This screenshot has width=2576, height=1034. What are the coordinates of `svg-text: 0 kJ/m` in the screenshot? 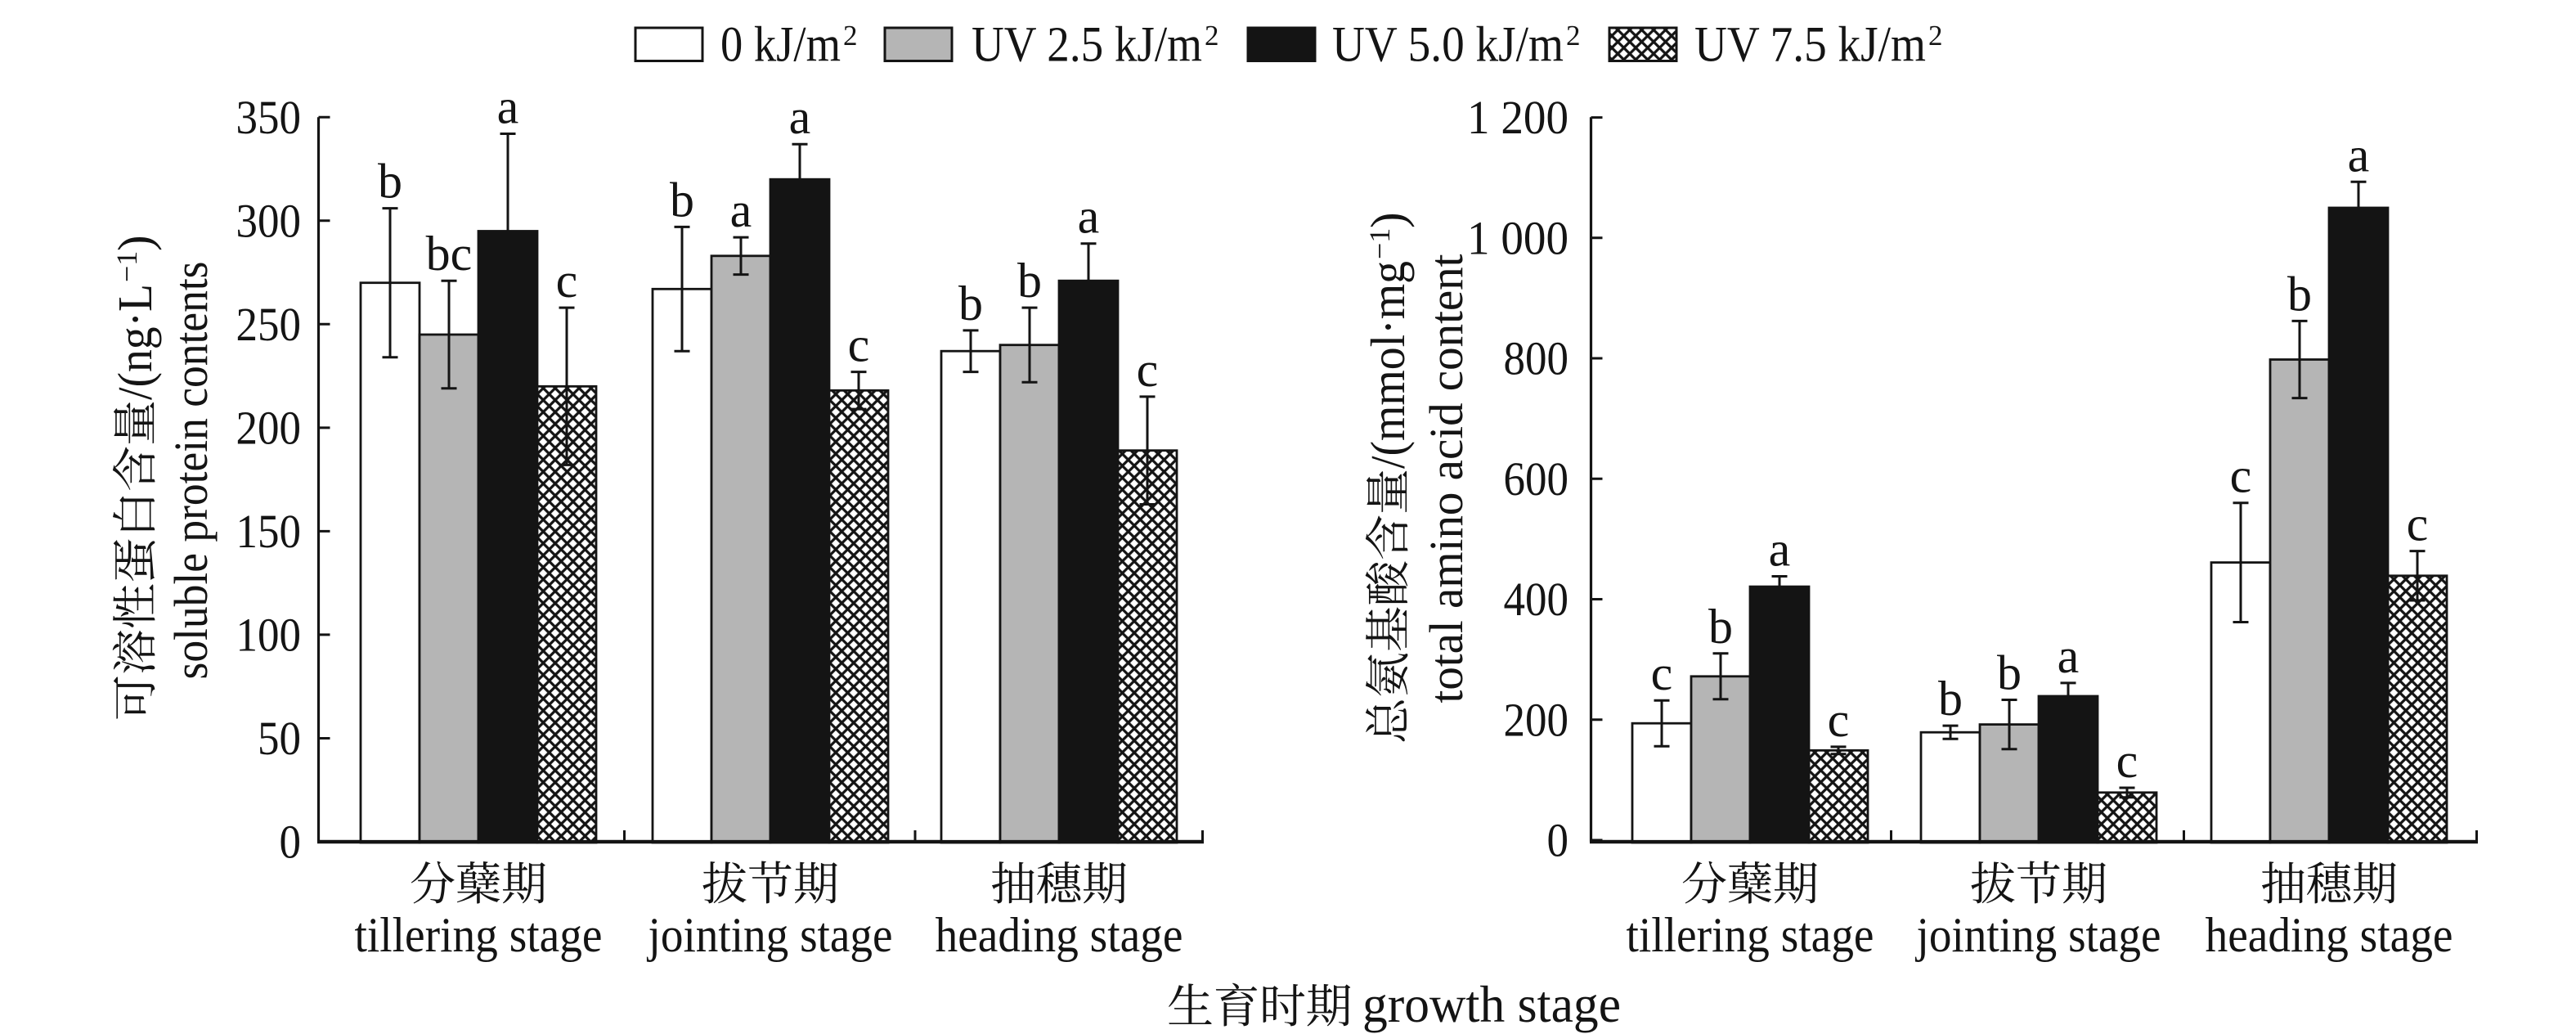 It's located at (781, 45).